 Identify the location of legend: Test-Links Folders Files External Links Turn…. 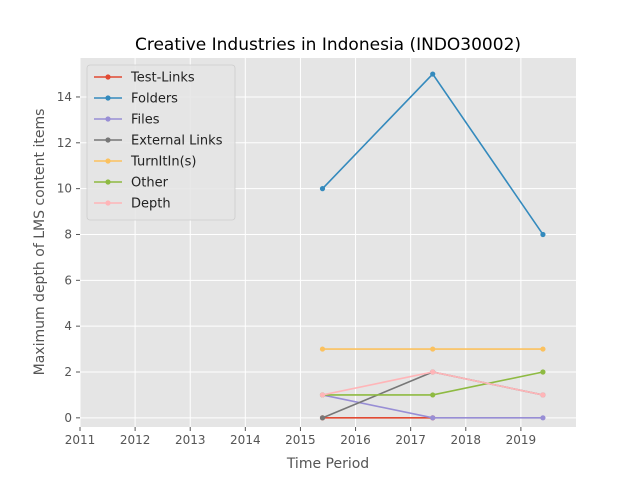
(161, 142).